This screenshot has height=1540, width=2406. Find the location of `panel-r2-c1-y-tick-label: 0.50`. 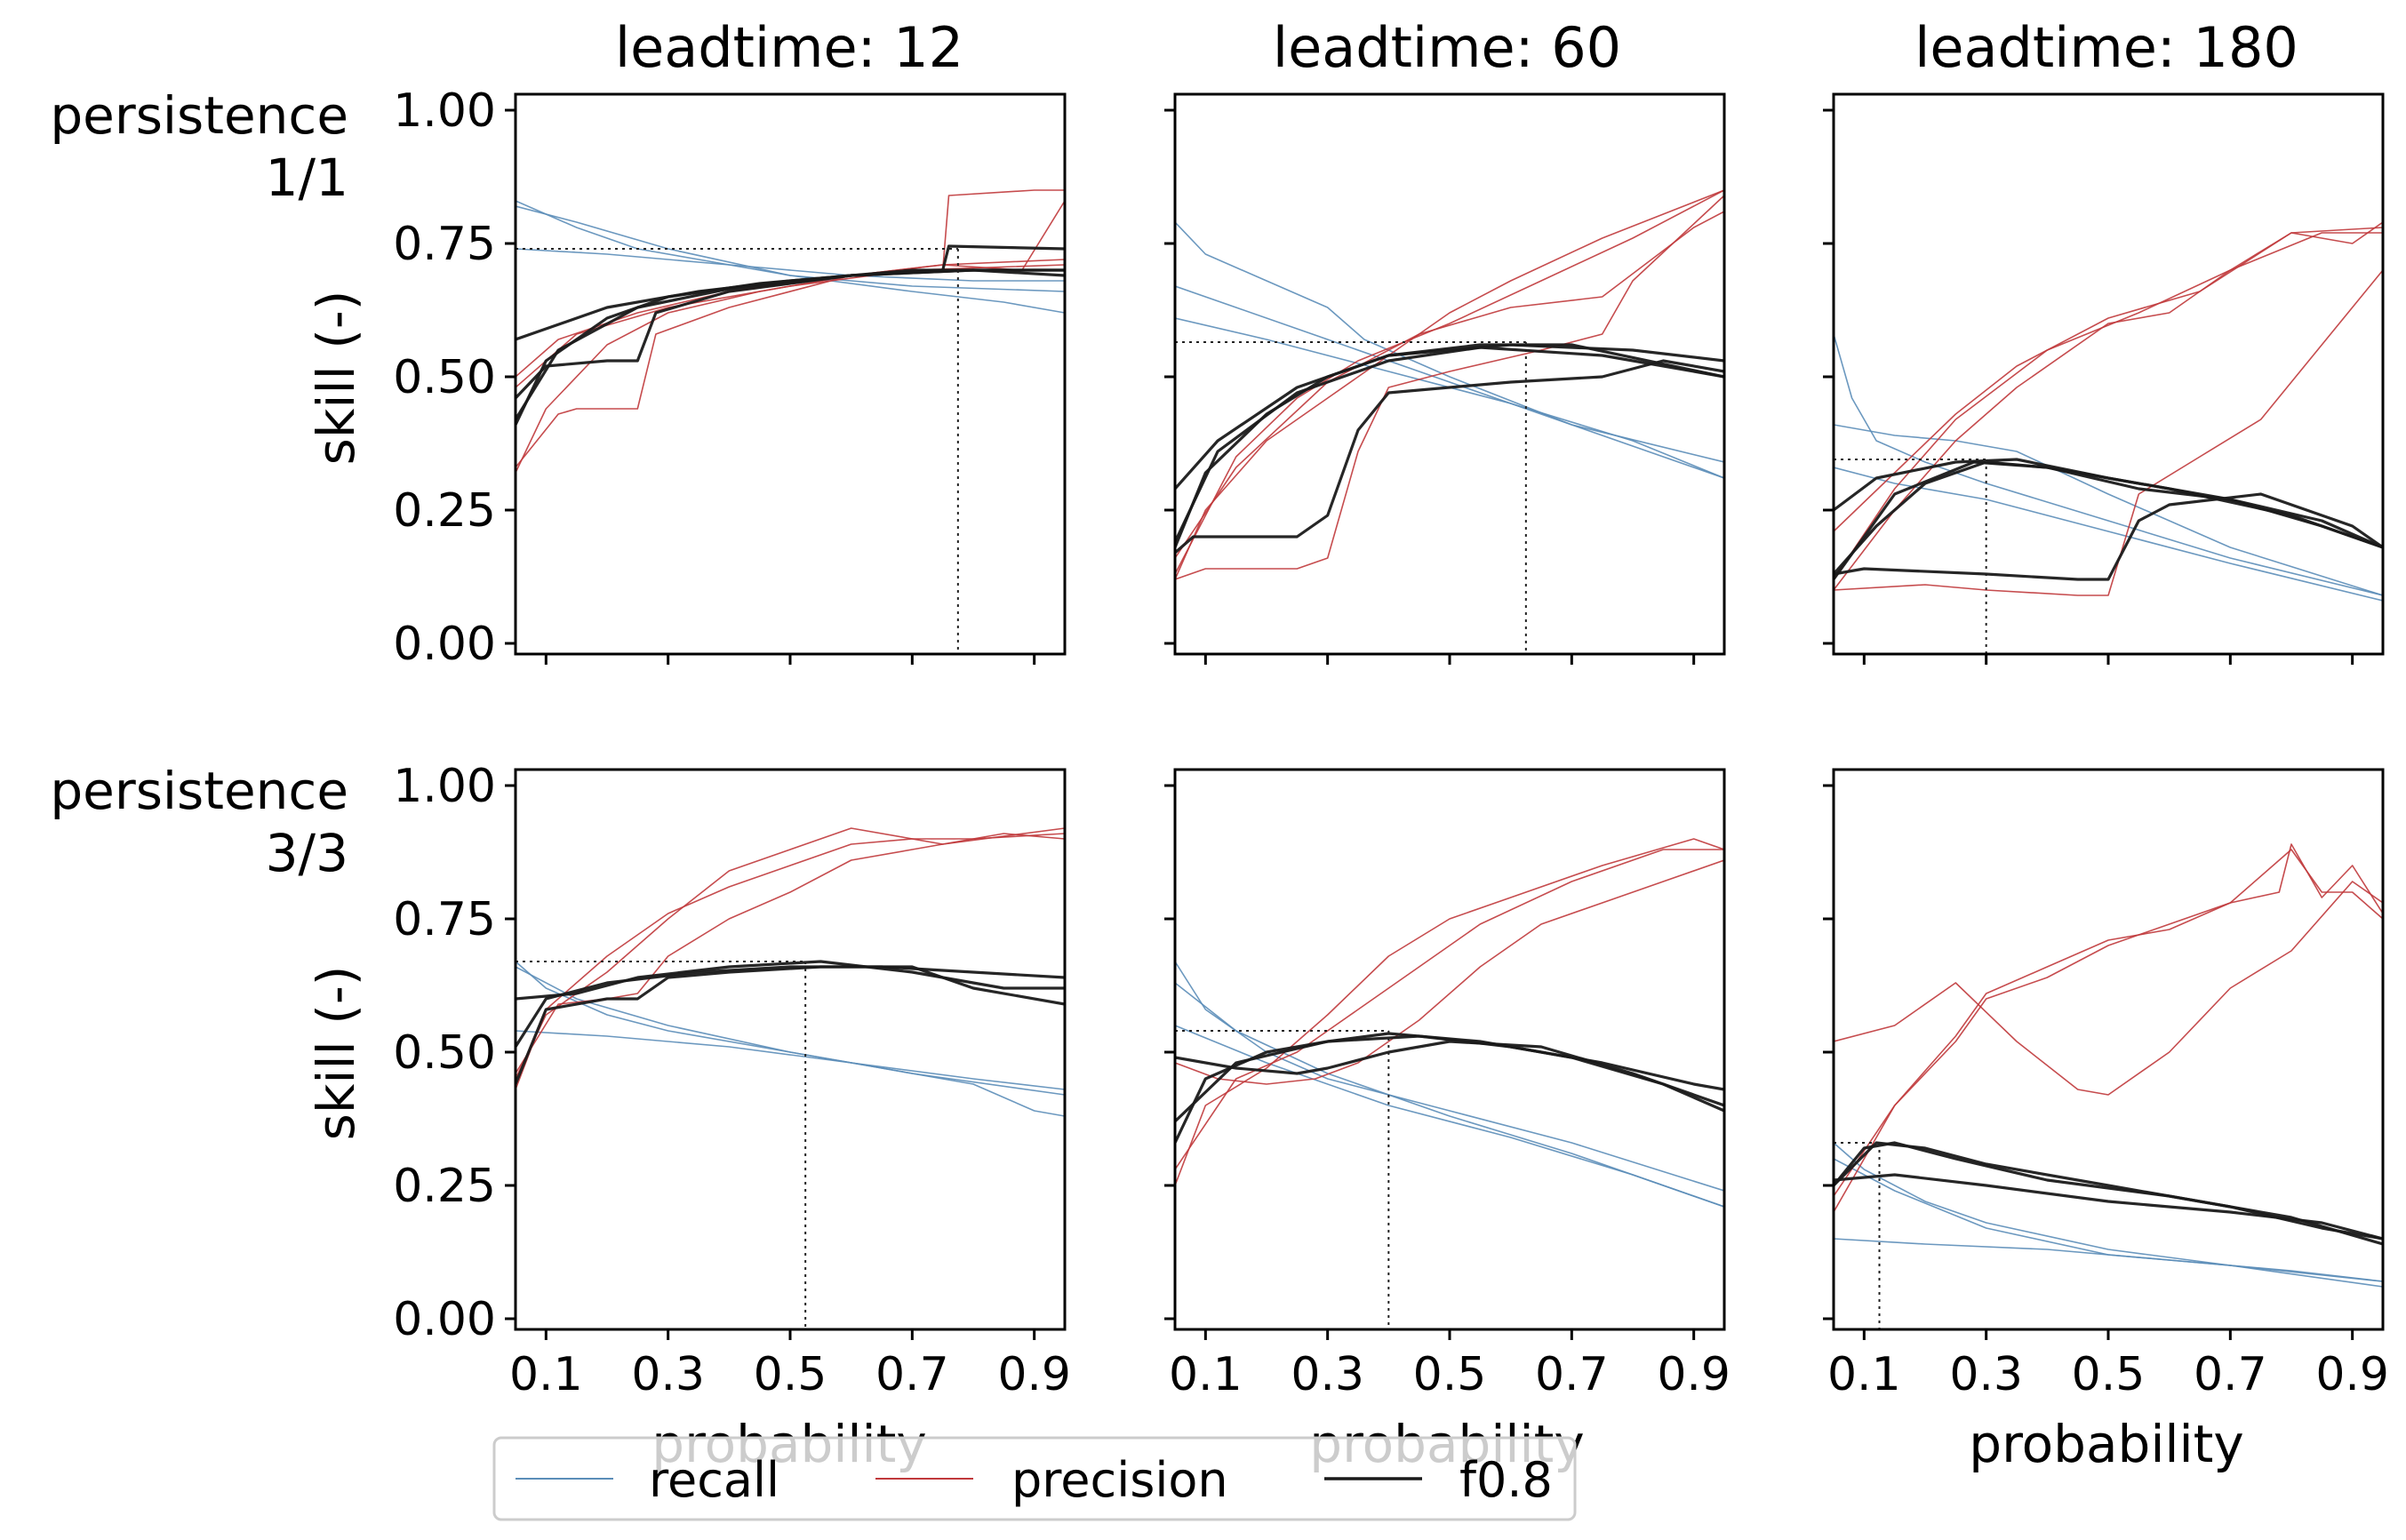

panel-r2-c1-y-tick-label: 0.50 is located at coordinates (445, 1053).